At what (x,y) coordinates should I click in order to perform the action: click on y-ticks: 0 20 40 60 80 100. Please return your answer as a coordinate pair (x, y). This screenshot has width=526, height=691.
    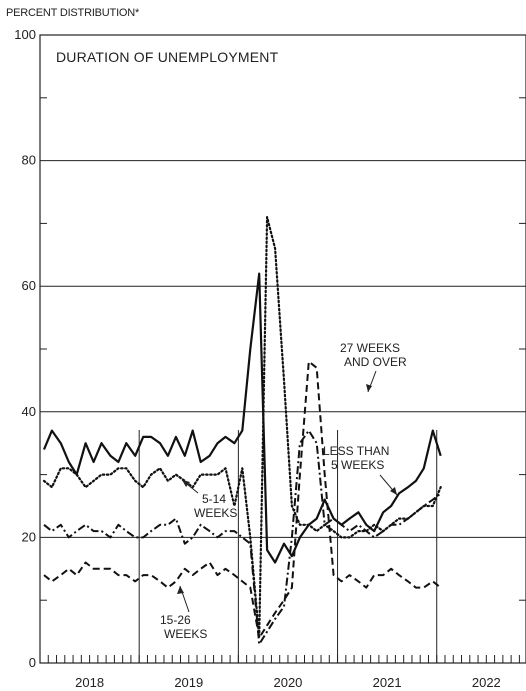
    Looking at the image, I should click on (25, 348).